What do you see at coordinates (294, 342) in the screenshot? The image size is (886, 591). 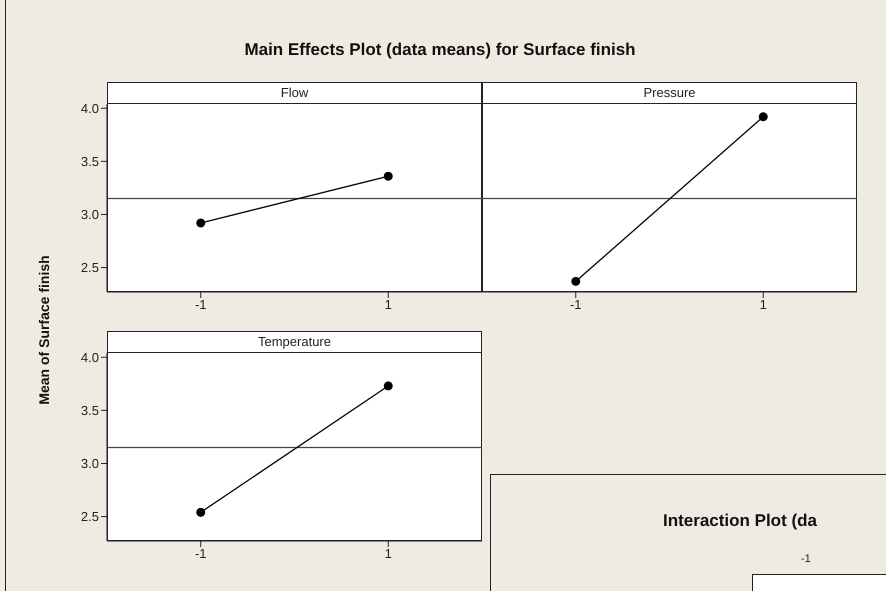 I see `chart-subtitle: Temperature` at bounding box center [294, 342].